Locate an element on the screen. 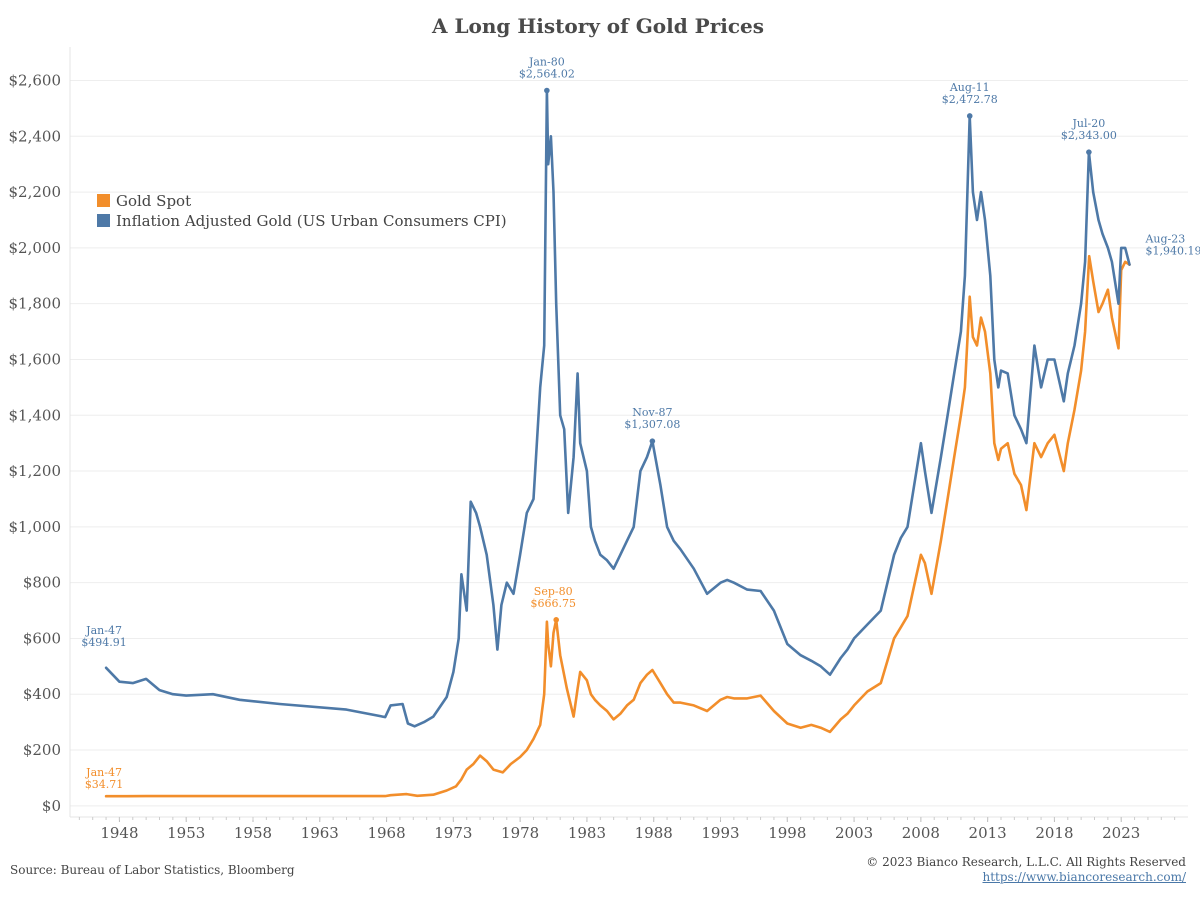 The width and height of the screenshot is (1200, 900). annotation-date: Jul-20 is located at coordinates (1089, 123).